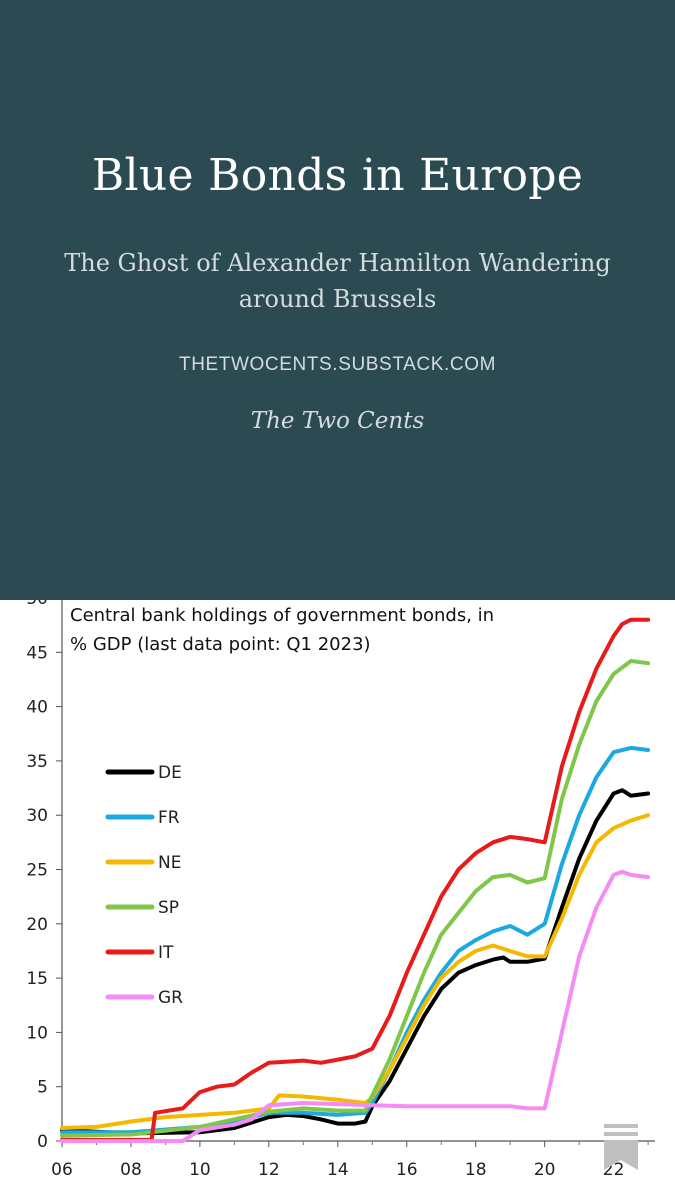 Image resolution: width=675 pixels, height=1200 pixels. I want to click on legend-label-de: DE, so click(170, 773).